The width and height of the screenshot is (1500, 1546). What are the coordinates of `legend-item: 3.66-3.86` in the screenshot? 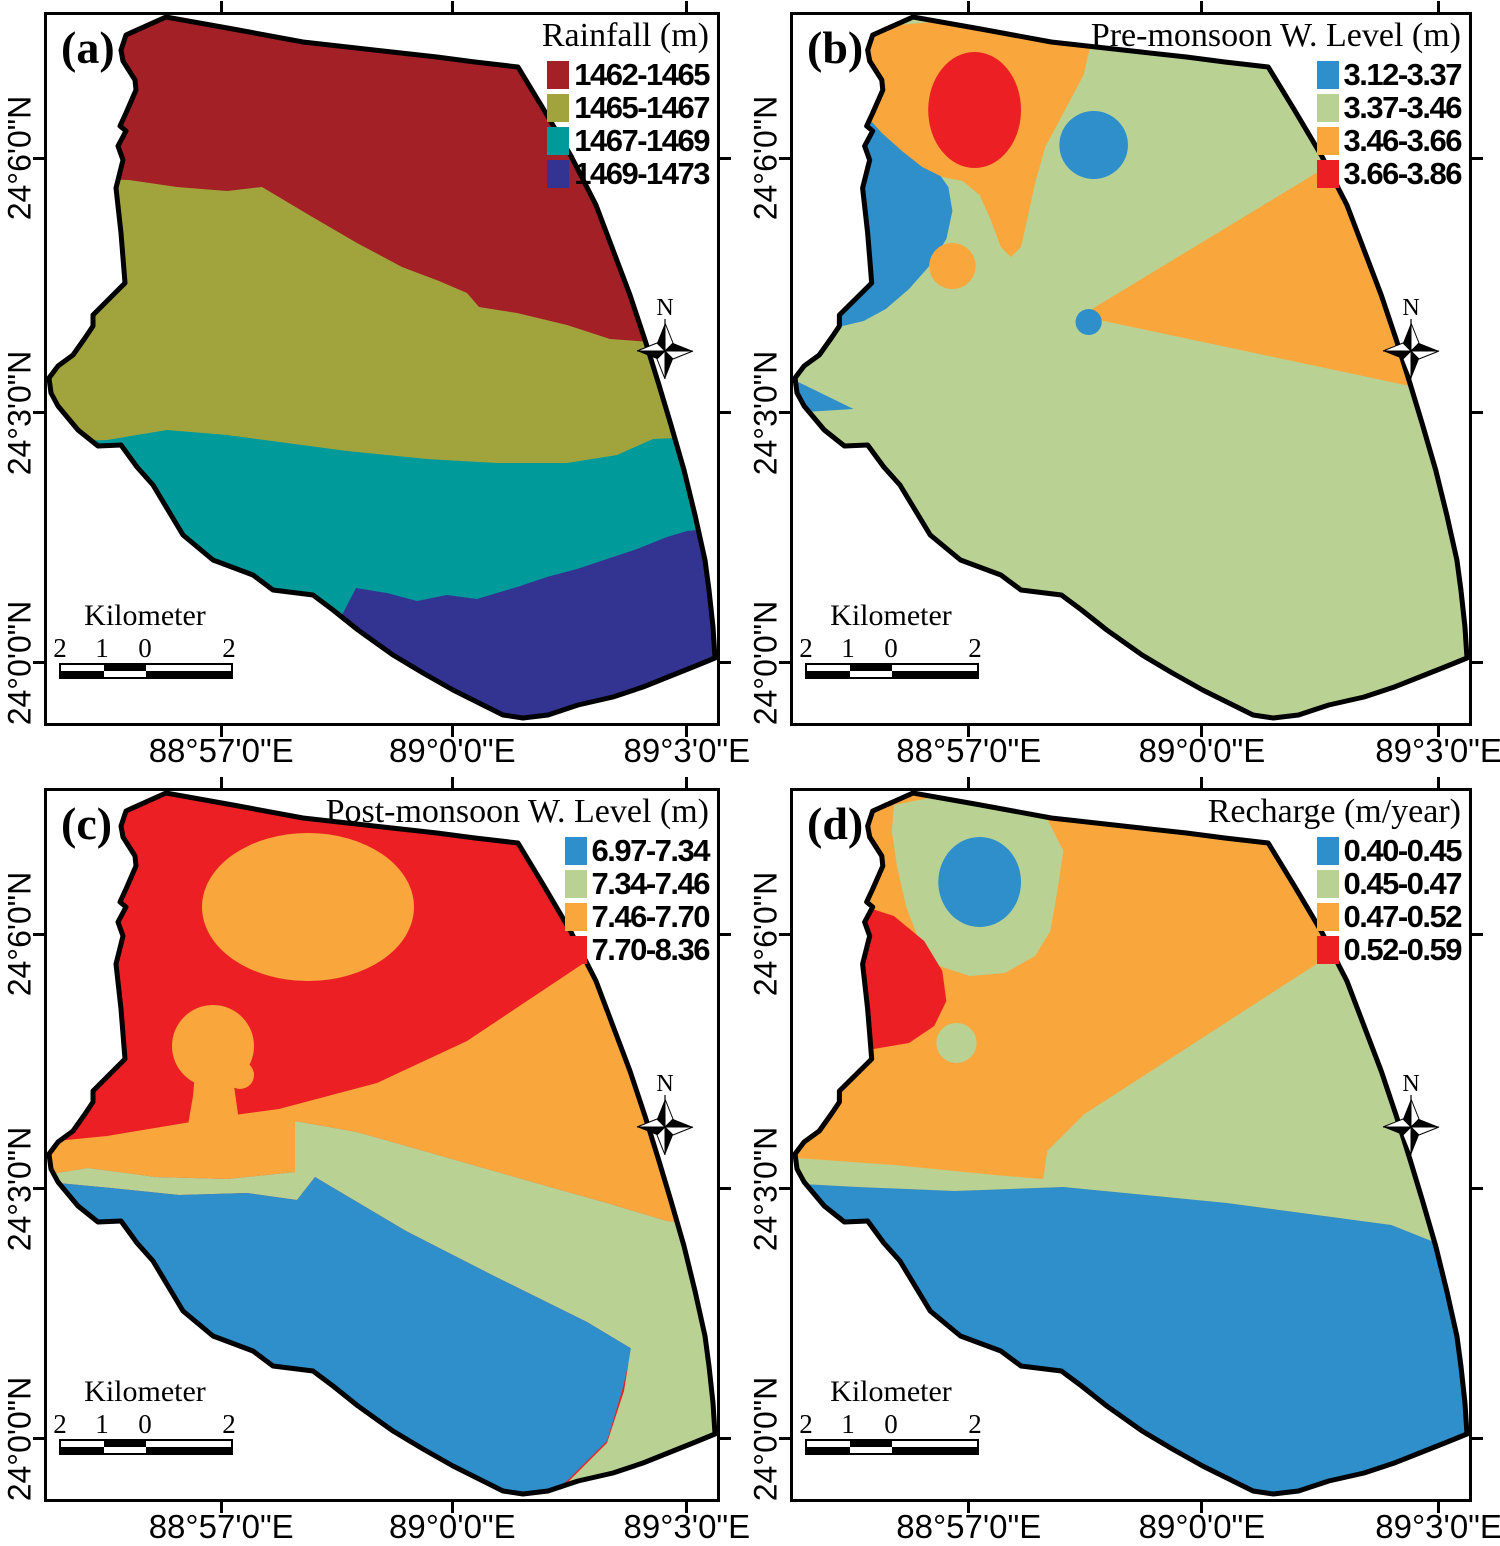 It's located at (1276, 173).